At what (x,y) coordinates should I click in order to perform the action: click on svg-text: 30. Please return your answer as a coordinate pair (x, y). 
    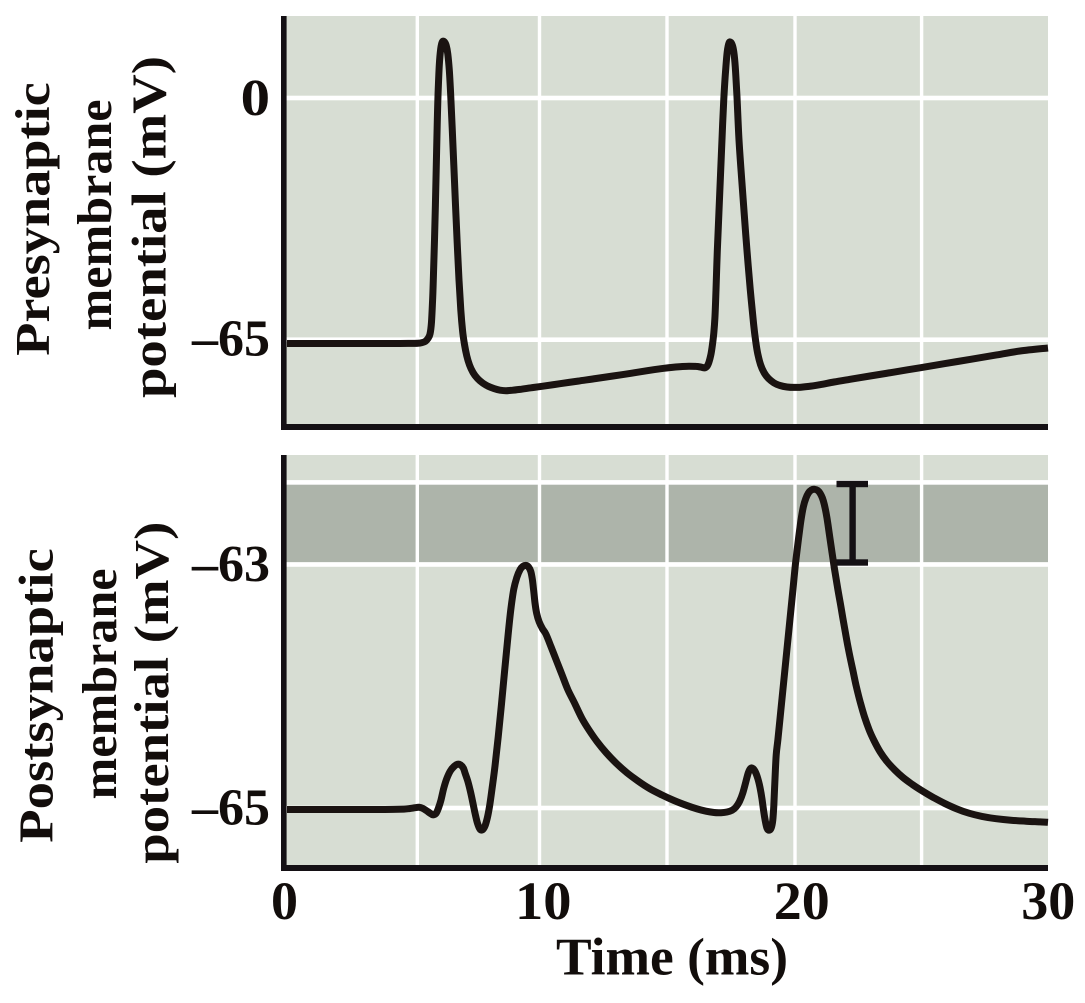
    Looking at the image, I should click on (1048, 901).